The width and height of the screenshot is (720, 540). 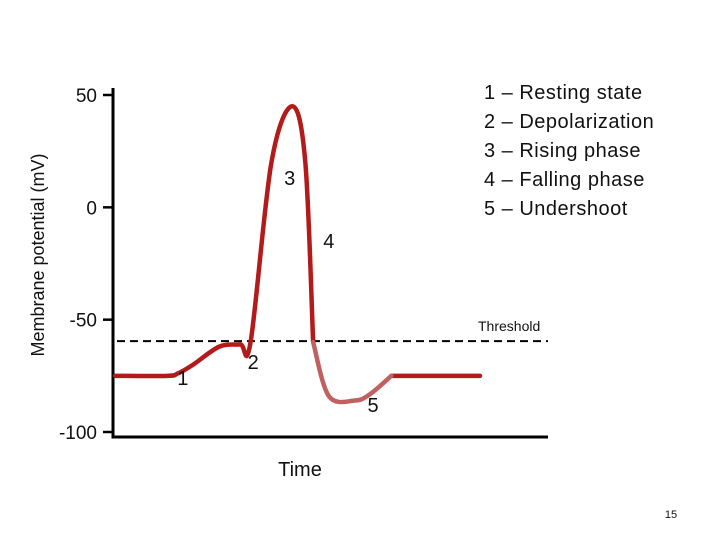 What do you see at coordinates (671, 515) in the screenshot?
I see `page-number: 15` at bounding box center [671, 515].